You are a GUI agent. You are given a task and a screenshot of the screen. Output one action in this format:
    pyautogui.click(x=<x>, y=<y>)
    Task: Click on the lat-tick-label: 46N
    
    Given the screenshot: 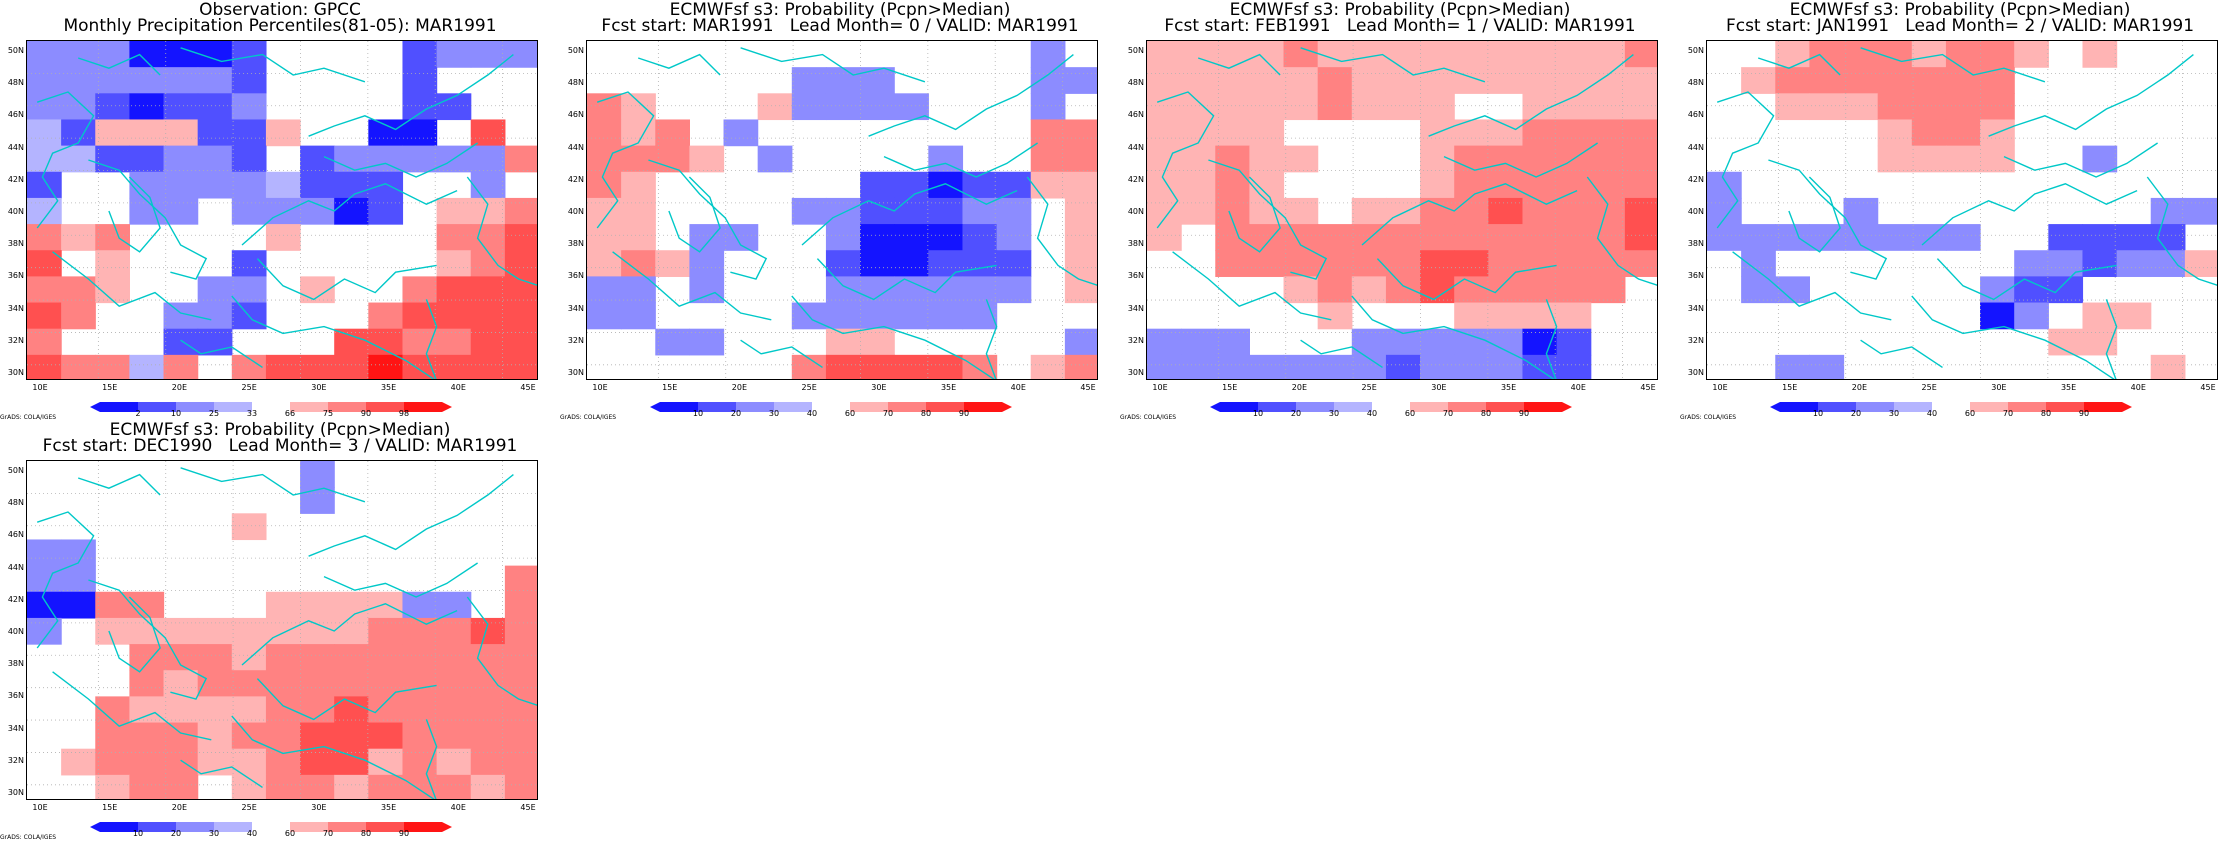 What is the action you would take?
    pyautogui.click(x=1695, y=115)
    